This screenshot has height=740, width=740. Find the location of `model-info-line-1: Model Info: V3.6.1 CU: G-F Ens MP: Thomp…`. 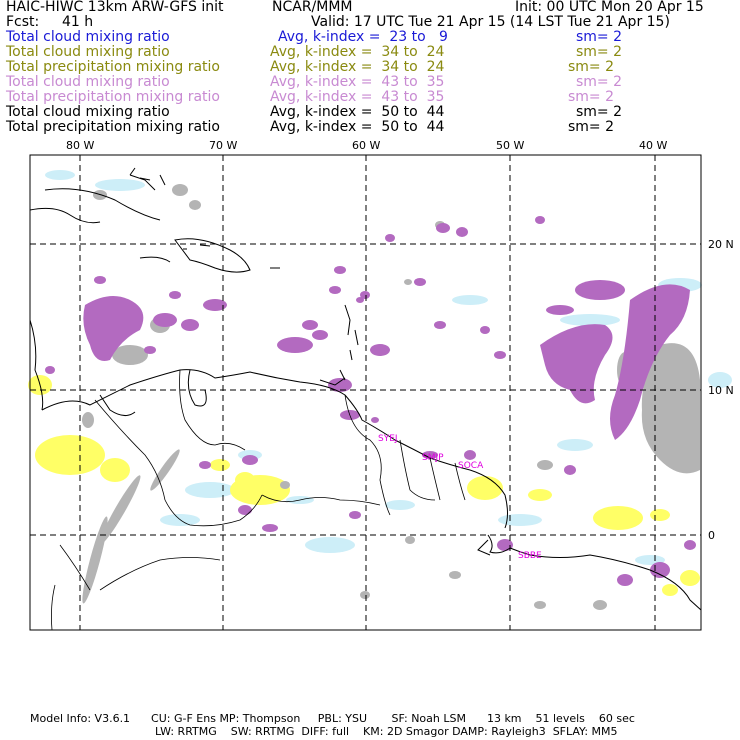

model-info-line-1: Model Info: V3.6.1 CU: G-F Ens MP: Thomp… is located at coordinates (332, 718).